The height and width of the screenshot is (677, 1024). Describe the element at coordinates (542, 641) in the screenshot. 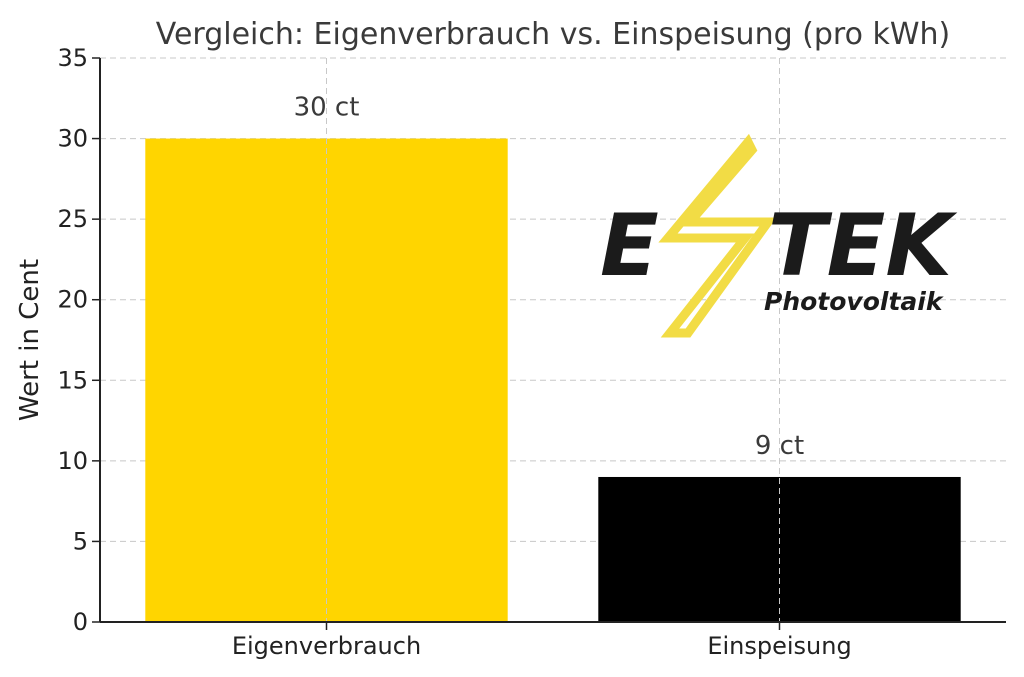

I see `x-ticks: Eigenverbrauch Einspeisung` at that location.